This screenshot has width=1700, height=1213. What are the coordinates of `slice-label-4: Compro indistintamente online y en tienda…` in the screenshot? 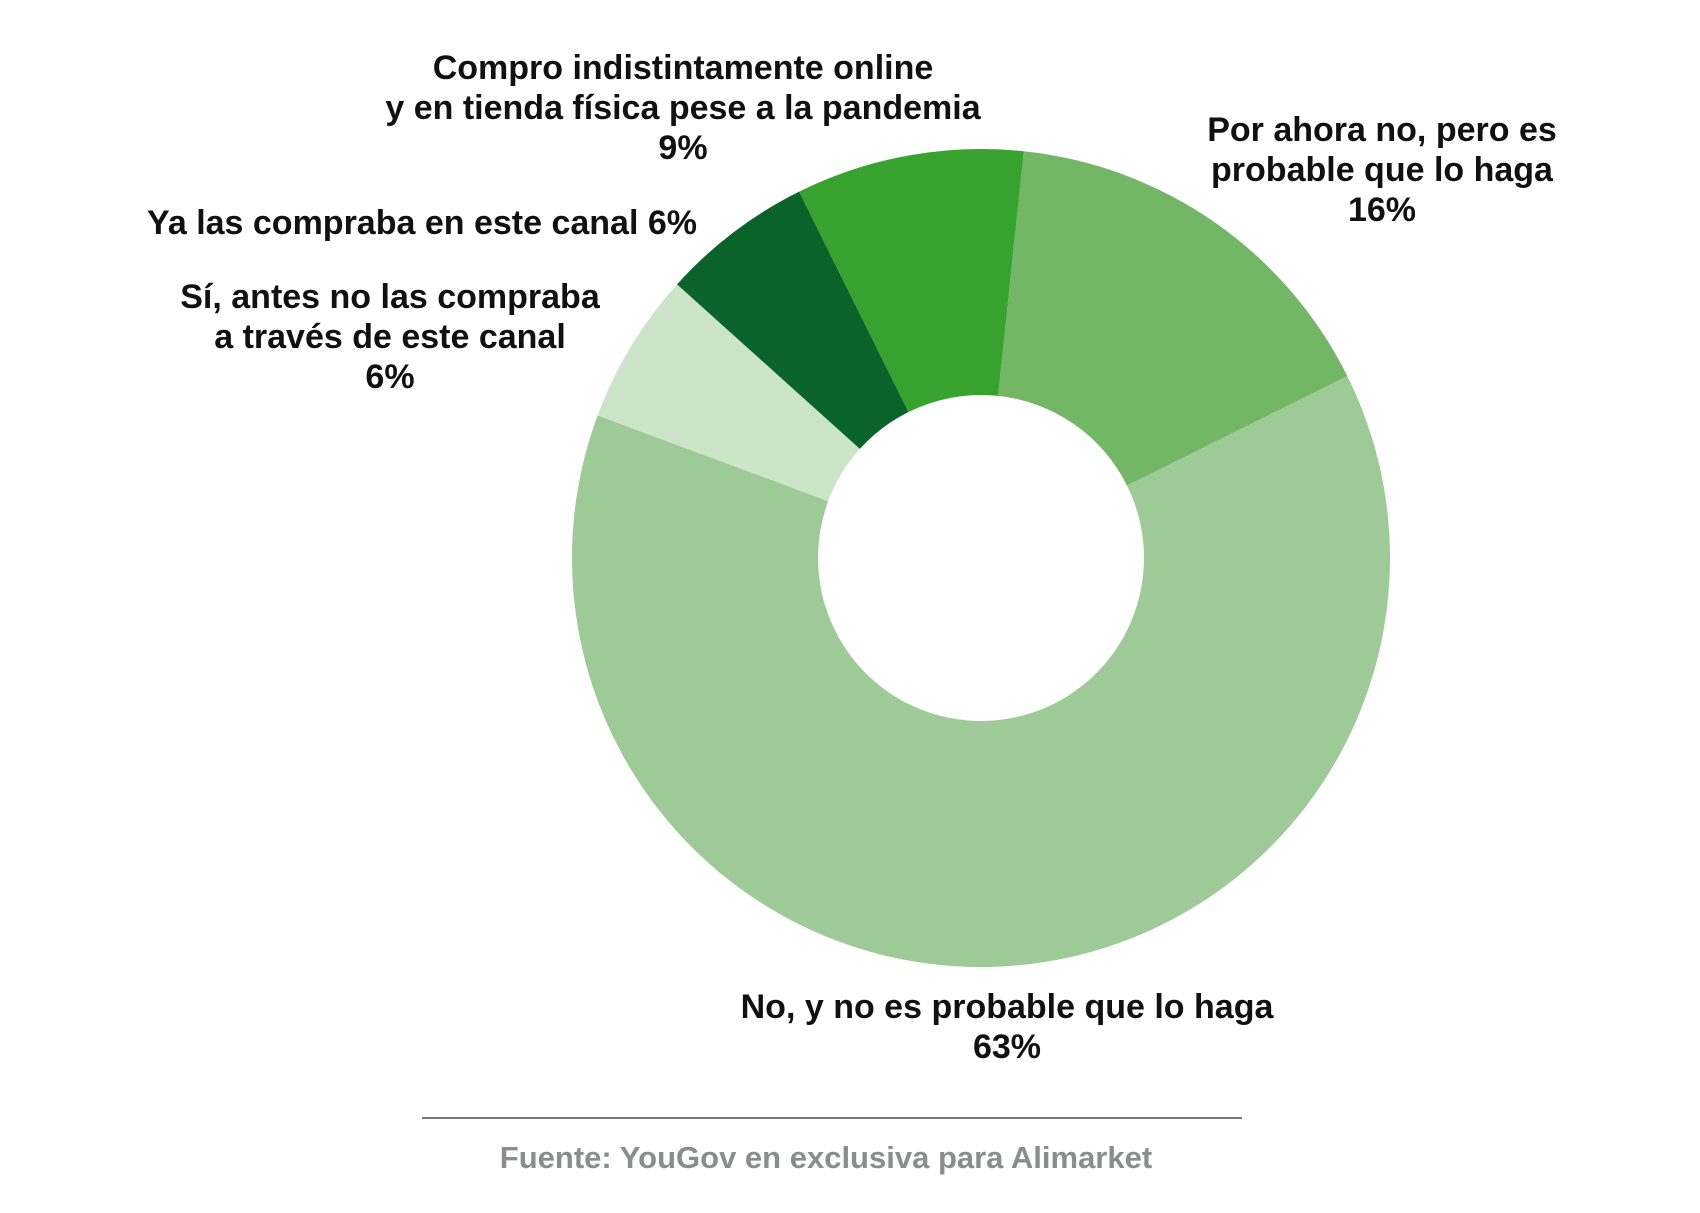 It's located at (683, 108).